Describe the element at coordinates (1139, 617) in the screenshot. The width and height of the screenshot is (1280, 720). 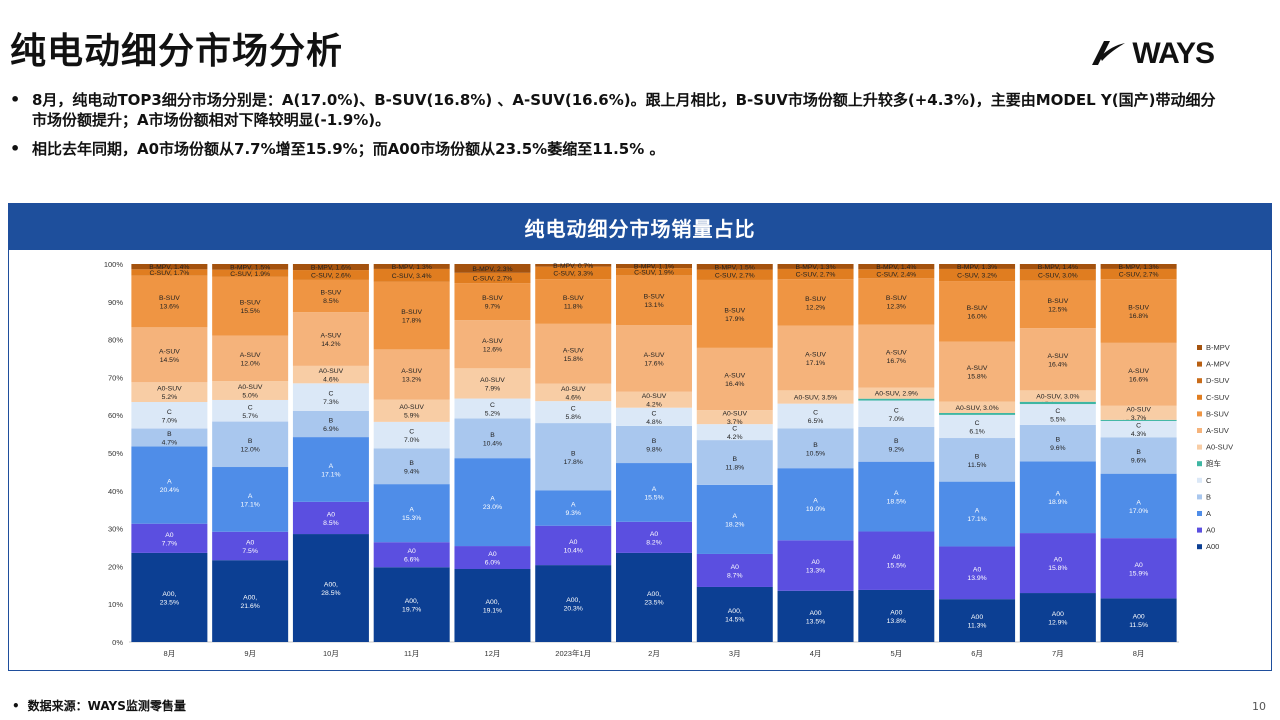
I see `data-label: A00` at that location.